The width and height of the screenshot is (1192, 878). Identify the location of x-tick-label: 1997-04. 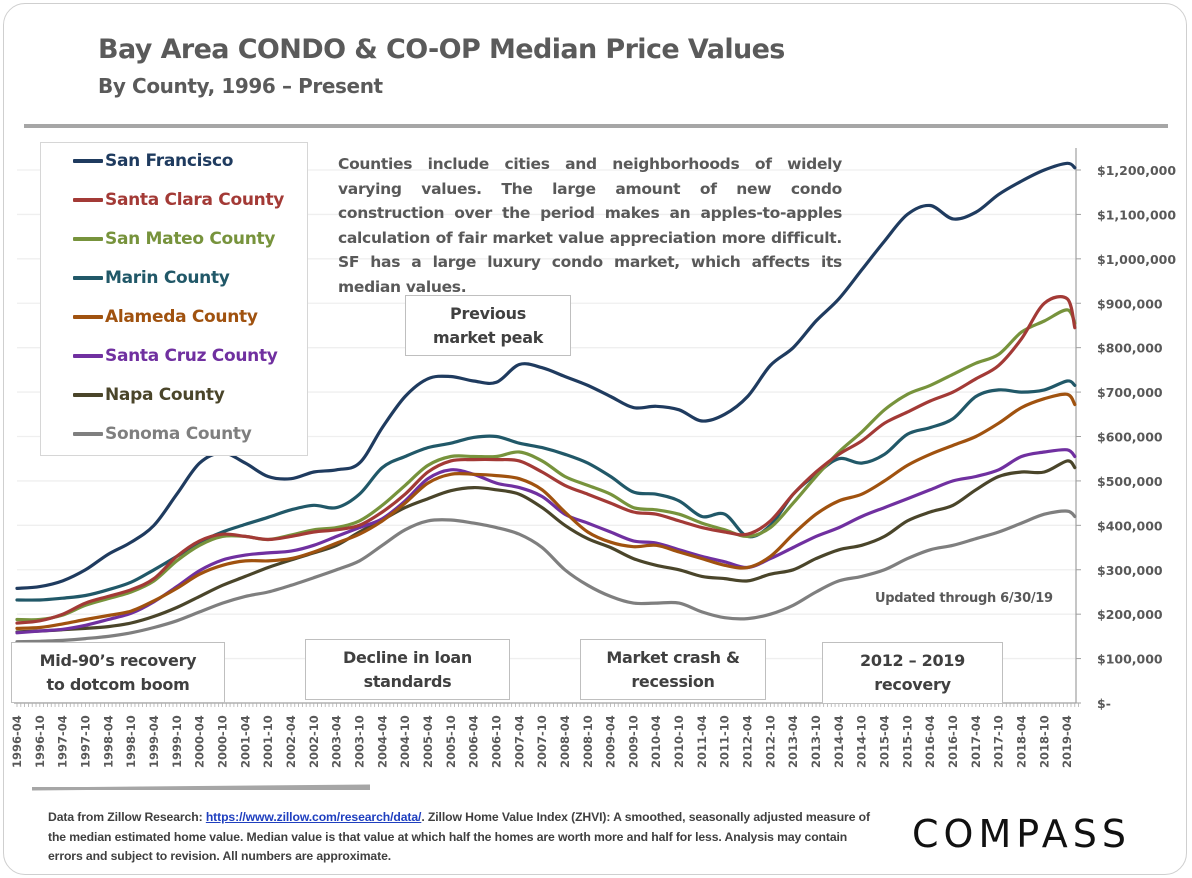
(63, 741).